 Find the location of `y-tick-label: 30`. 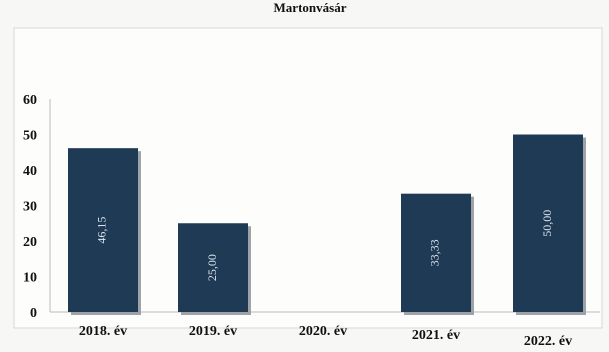

y-tick-label: 30 is located at coordinates (30, 207).